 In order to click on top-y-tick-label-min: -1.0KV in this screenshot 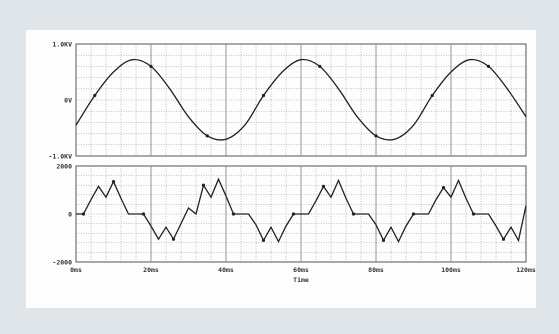, I will do `click(61, 157)`.